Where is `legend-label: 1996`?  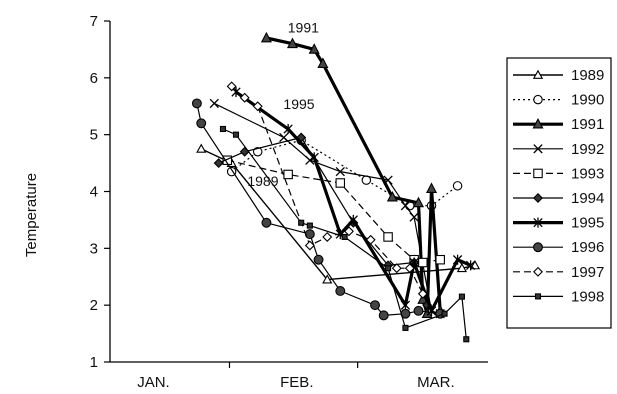
legend-label: 1996 is located at coordinates (587, 247).